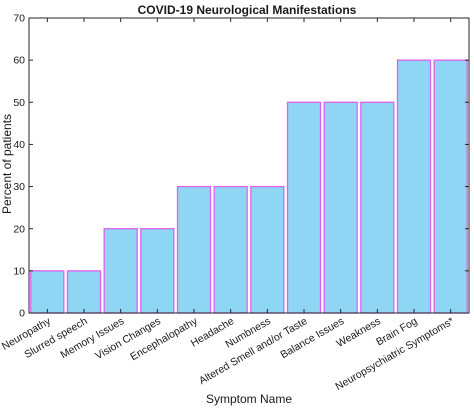  Describe the element at coordinates (377, 207) in the screenshot. I see `bar-weakness` at that location.